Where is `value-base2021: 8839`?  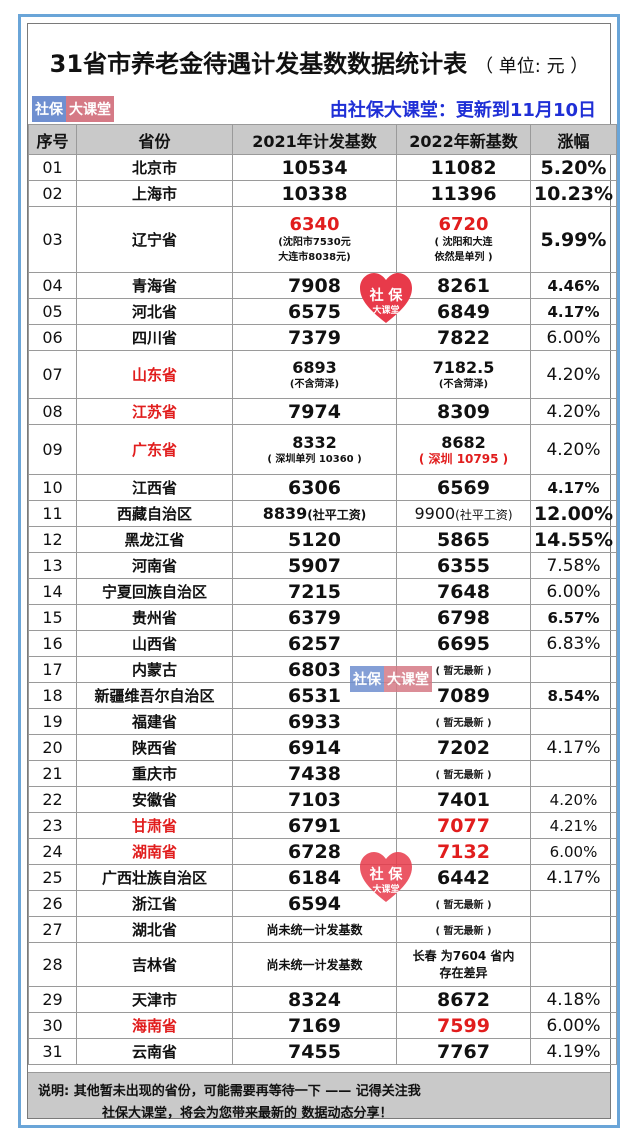
value-base2021: 8839 is located at coordinates (285, 513).